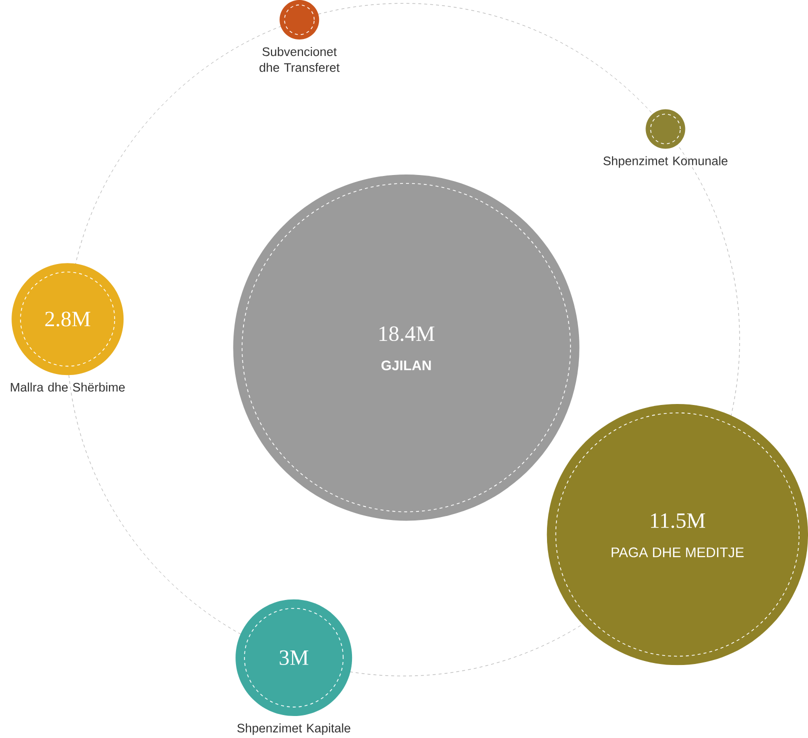 The width and height of the screenshot is (808, 738). What do you see at coordinates (678, 520) in the screenshot?
I see `data-label: 11.5M` at bounding box center [678, 520].